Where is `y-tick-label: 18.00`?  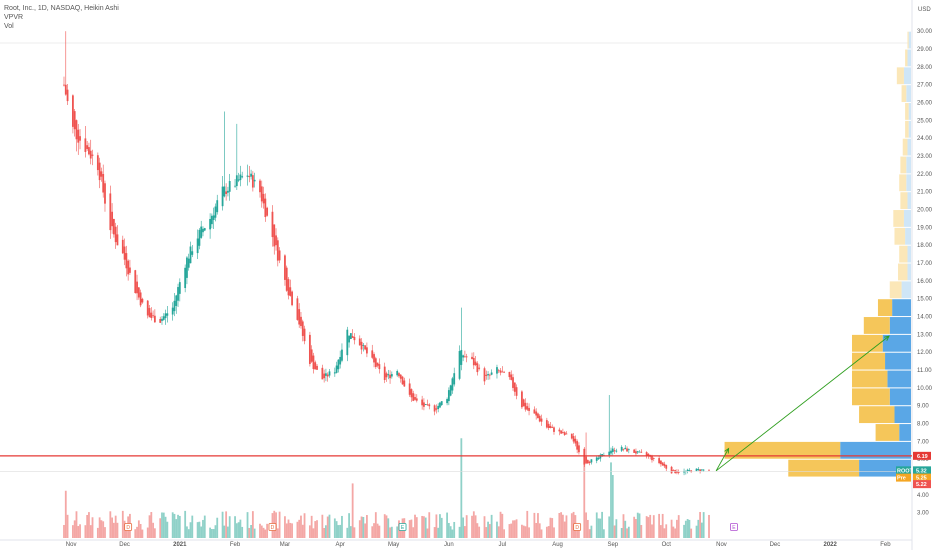
y-tick-label: 18.00 is located at coordinates (924, 246).